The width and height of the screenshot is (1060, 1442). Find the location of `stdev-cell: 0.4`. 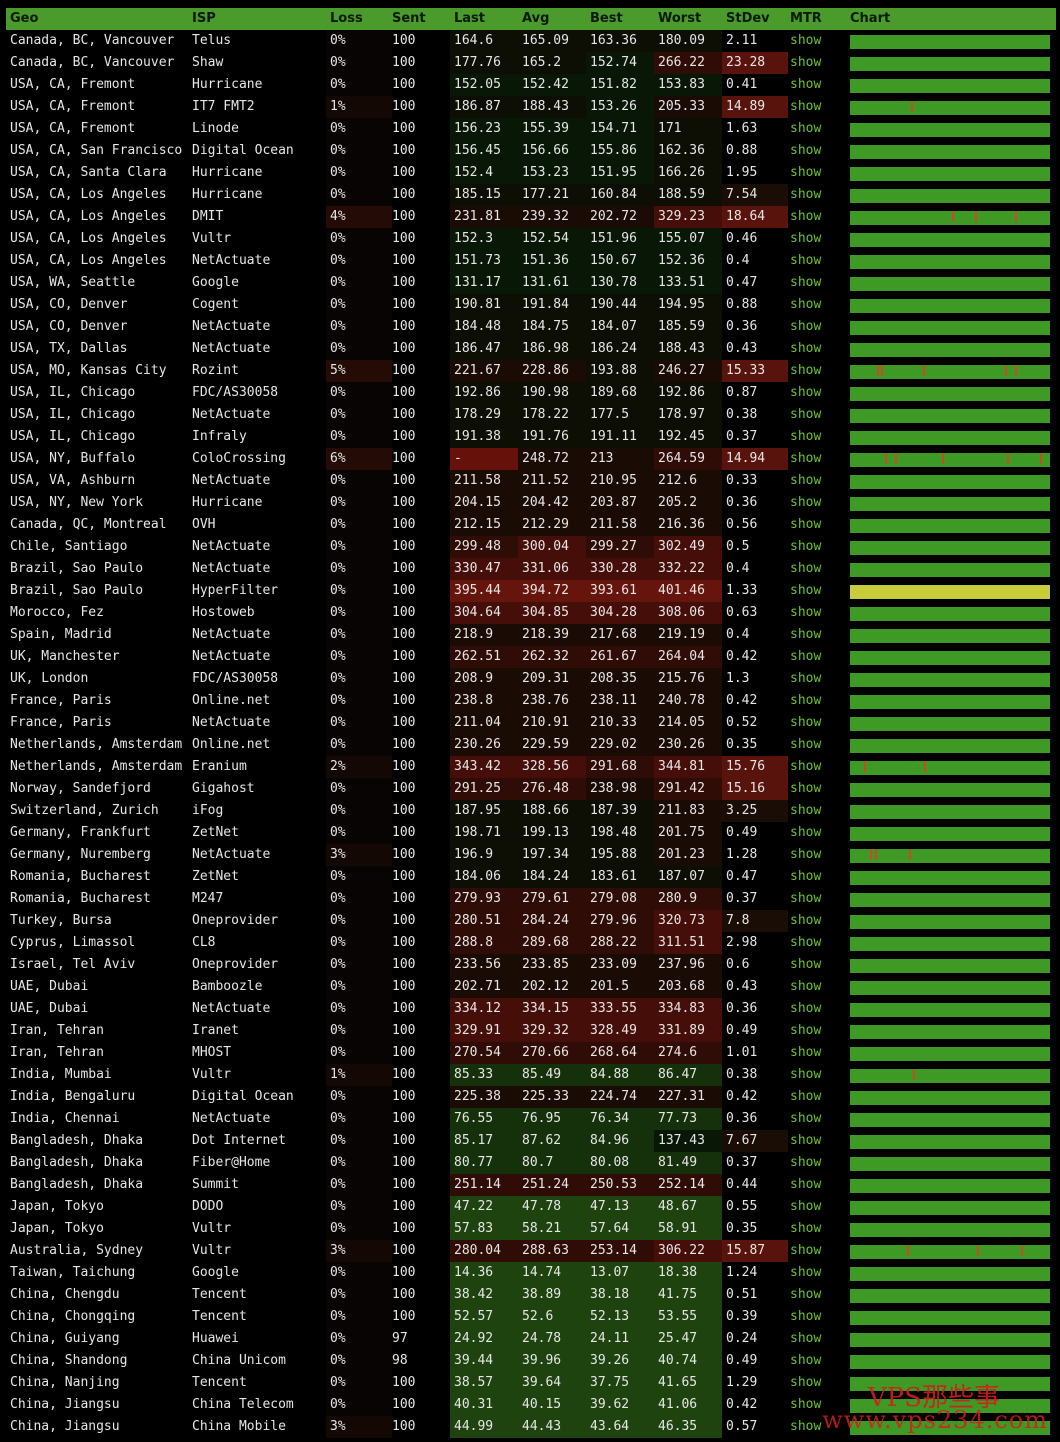

stdev-cell: 0.4 is located at coordinates (738, 634).